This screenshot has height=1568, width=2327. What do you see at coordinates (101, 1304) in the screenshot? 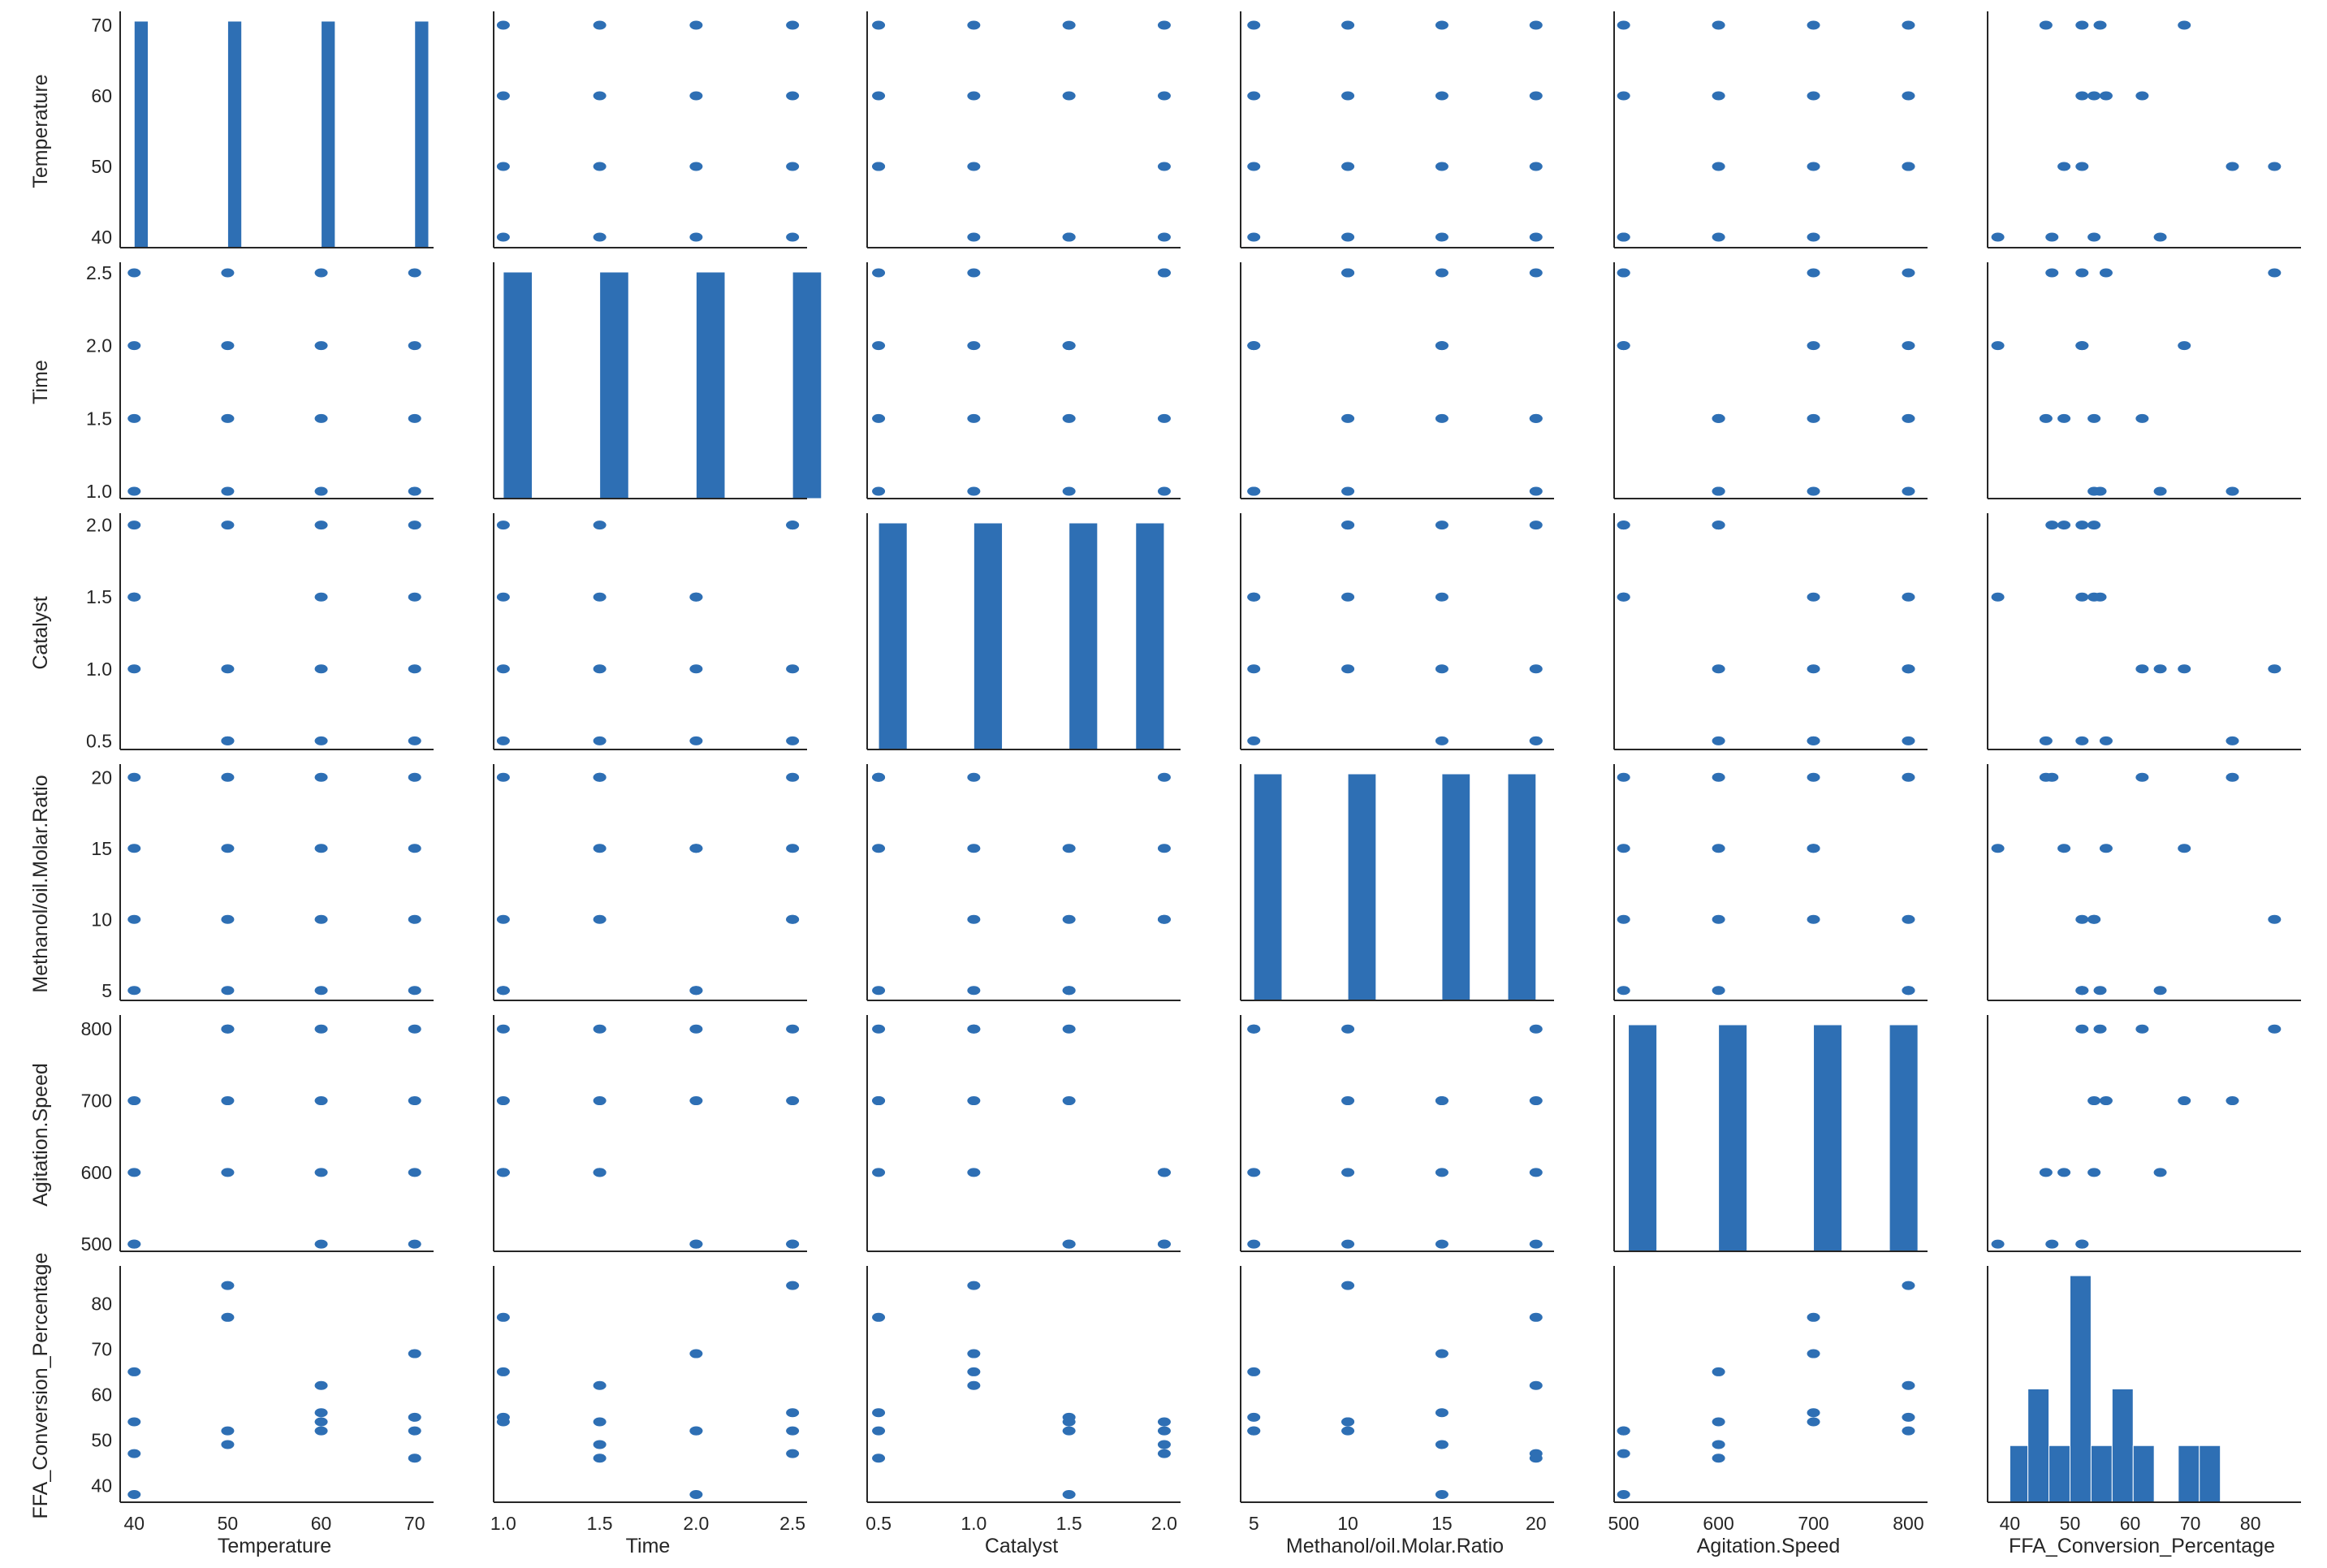
I see `y-tick-label: 80` at bounding box center [101, 1304].